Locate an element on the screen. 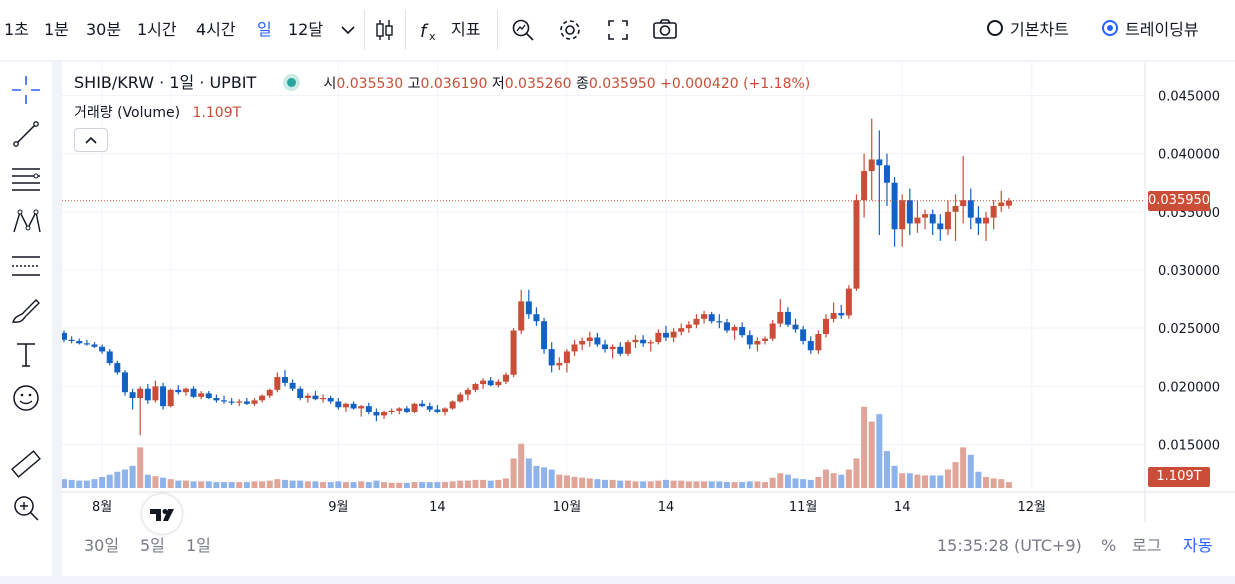 The width and height of the screenshot is (1235, 584). range-30d: 30일 is located at coordinates (102, 545).